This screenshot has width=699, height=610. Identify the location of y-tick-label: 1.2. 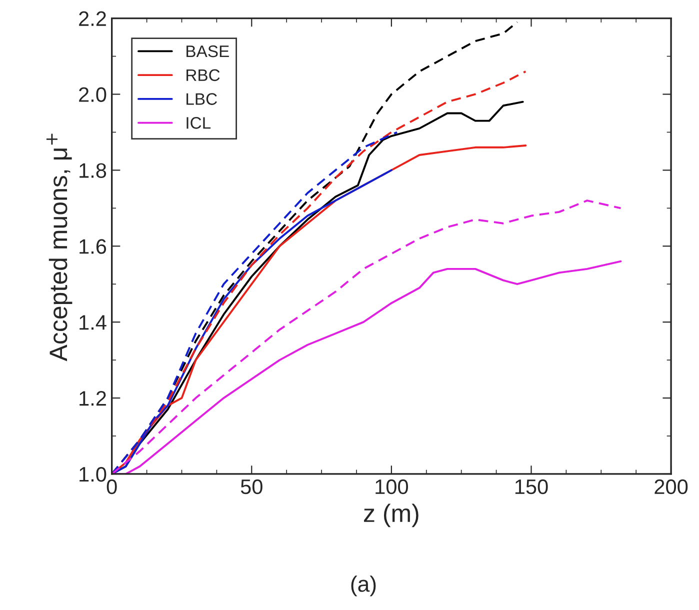
(93, 398).